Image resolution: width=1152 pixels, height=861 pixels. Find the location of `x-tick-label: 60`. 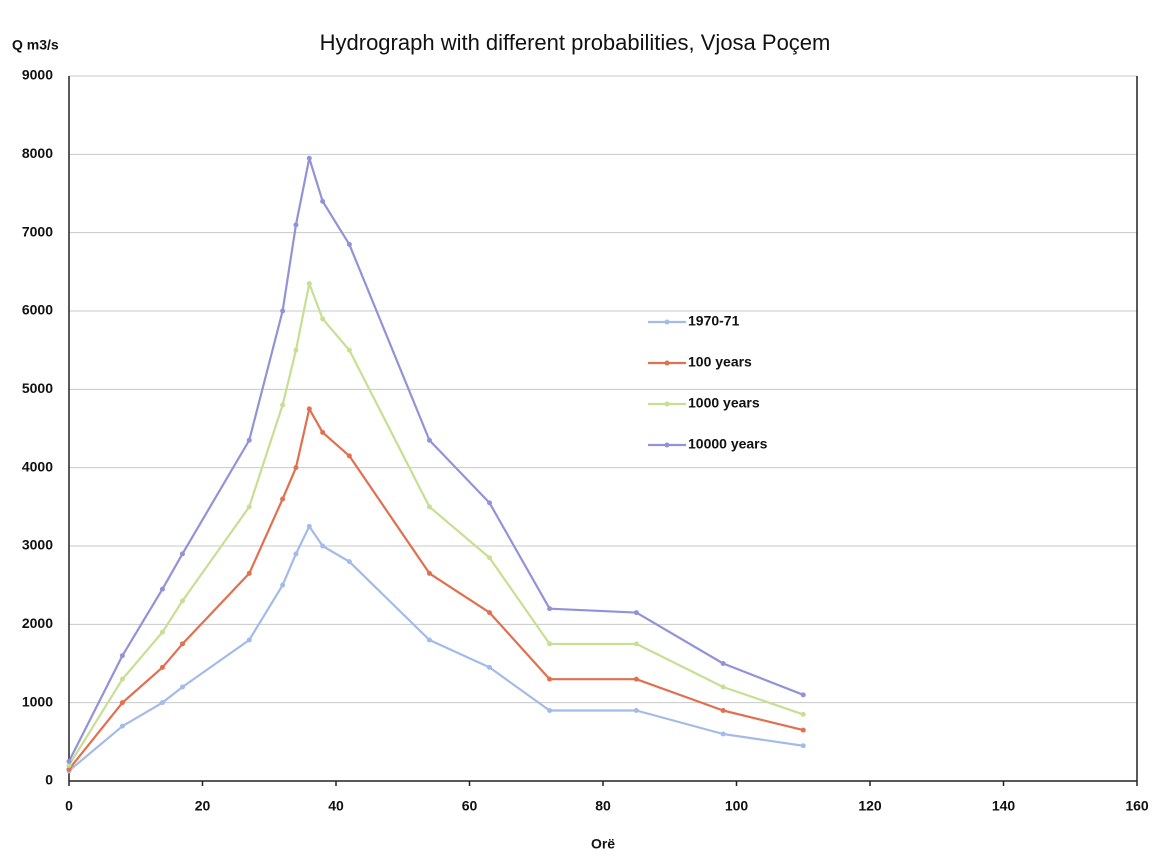

x-tick-label: 60 is located at coordinates (470, 806).